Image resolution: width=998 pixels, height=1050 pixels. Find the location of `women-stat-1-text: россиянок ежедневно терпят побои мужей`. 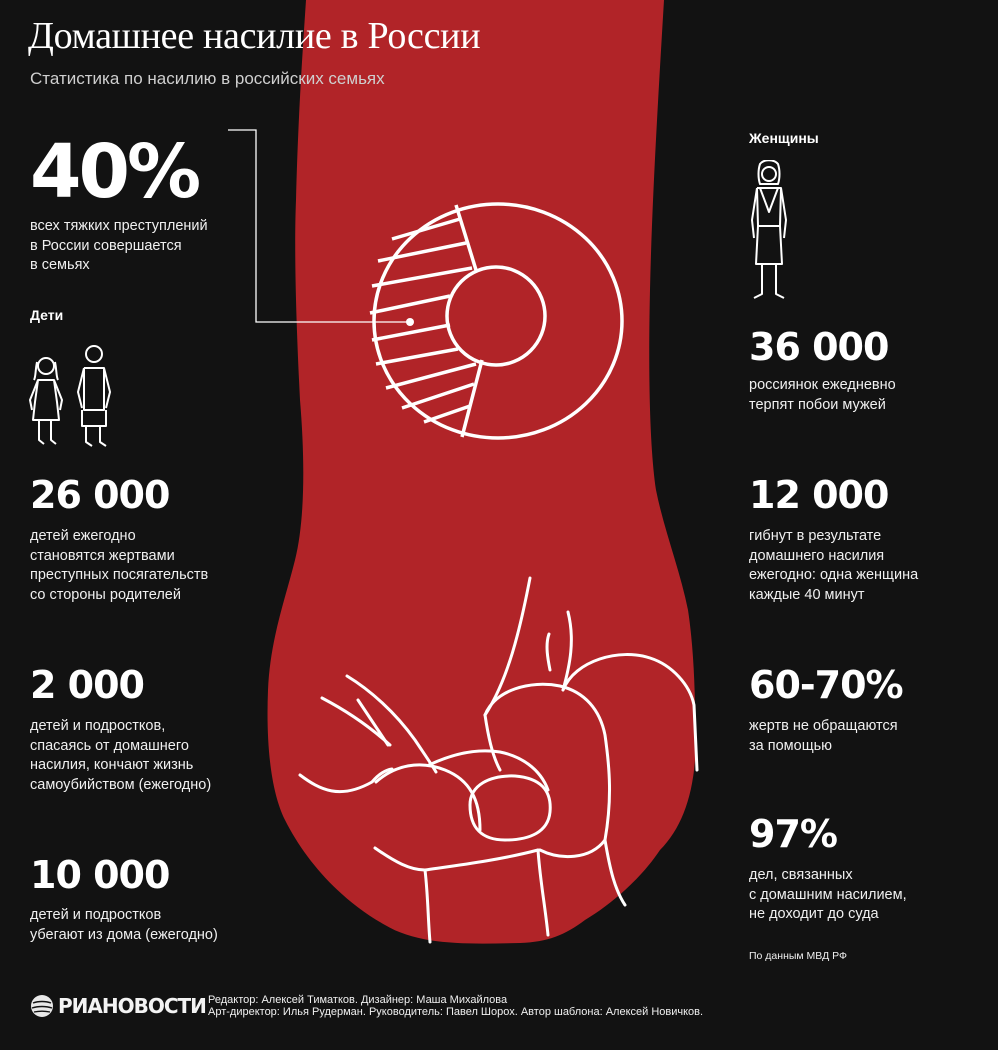

women-stat-1-text: россиянок ежедневно терпят побои мужей is located at coordinates (822, 395).